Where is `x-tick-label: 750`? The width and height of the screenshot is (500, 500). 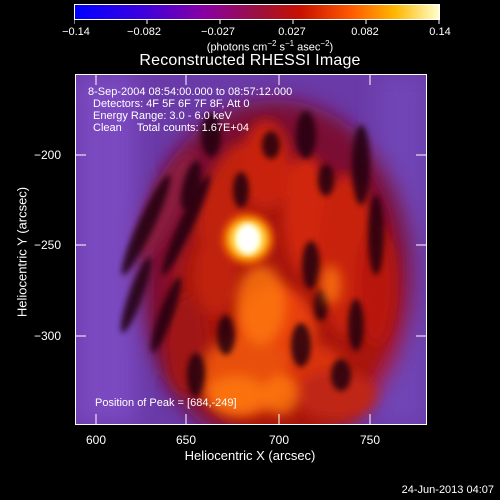
x-tick-label: 750 is located at coordinates (370, 440).